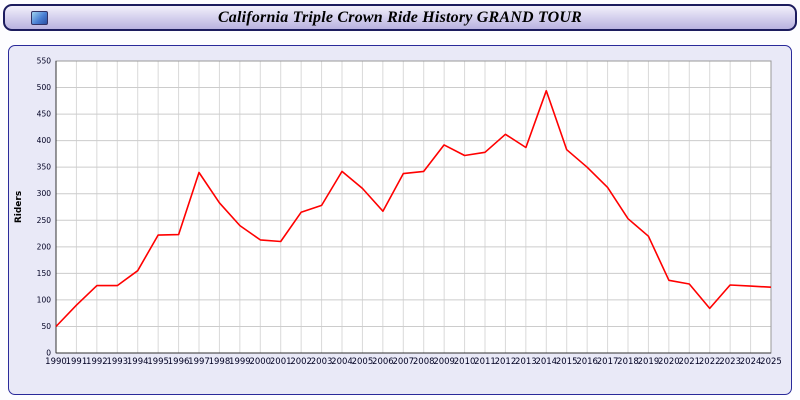 Image resolution: width=800 pixels, height=400 pixels. What do you see at coordinates (117, 362) in the screenshot?
I see `x-tick-label: 1993` at bounding box center [117, 362].